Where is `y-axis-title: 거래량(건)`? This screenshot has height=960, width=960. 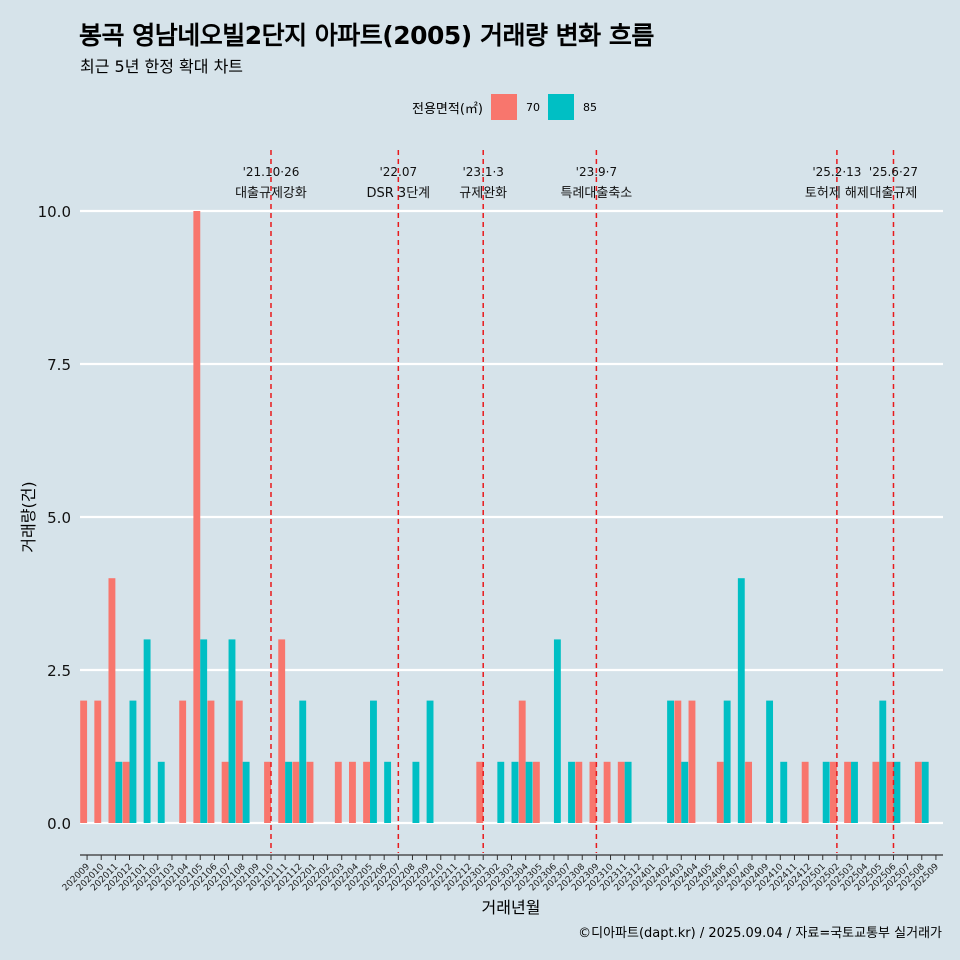
y-axis-title: 거래량(건) is located at coordinates (28, 516).